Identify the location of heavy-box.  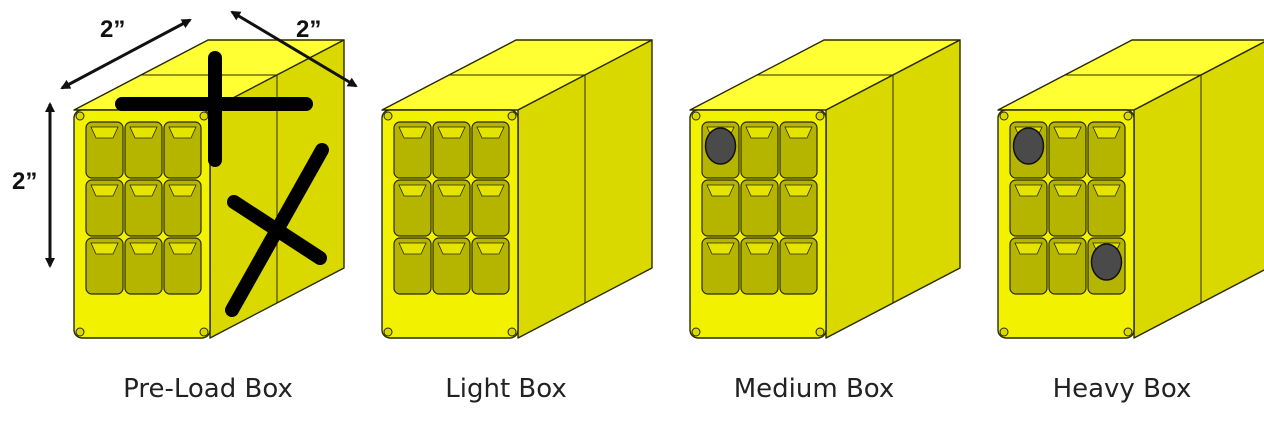
(1130, 189).